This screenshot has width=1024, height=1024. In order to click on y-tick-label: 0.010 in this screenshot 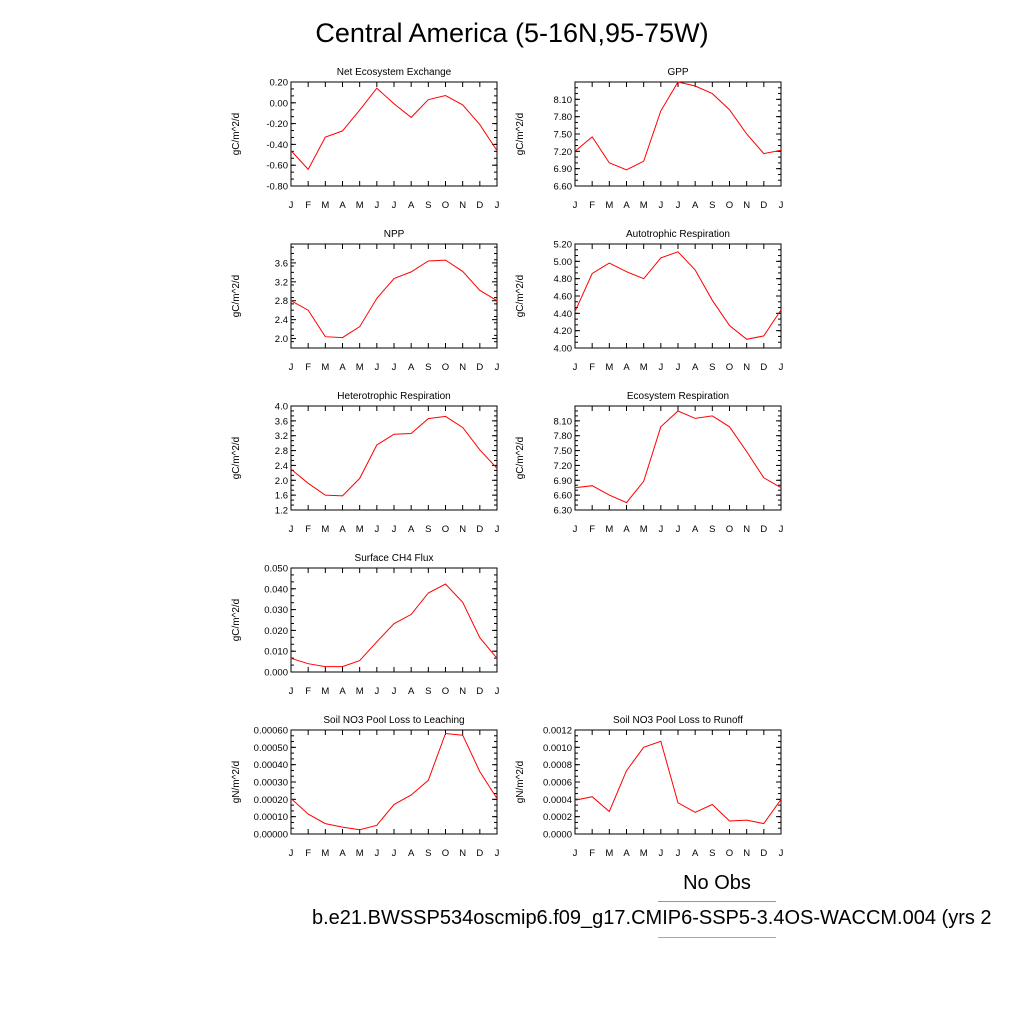, I will do `click(276, 652)`.